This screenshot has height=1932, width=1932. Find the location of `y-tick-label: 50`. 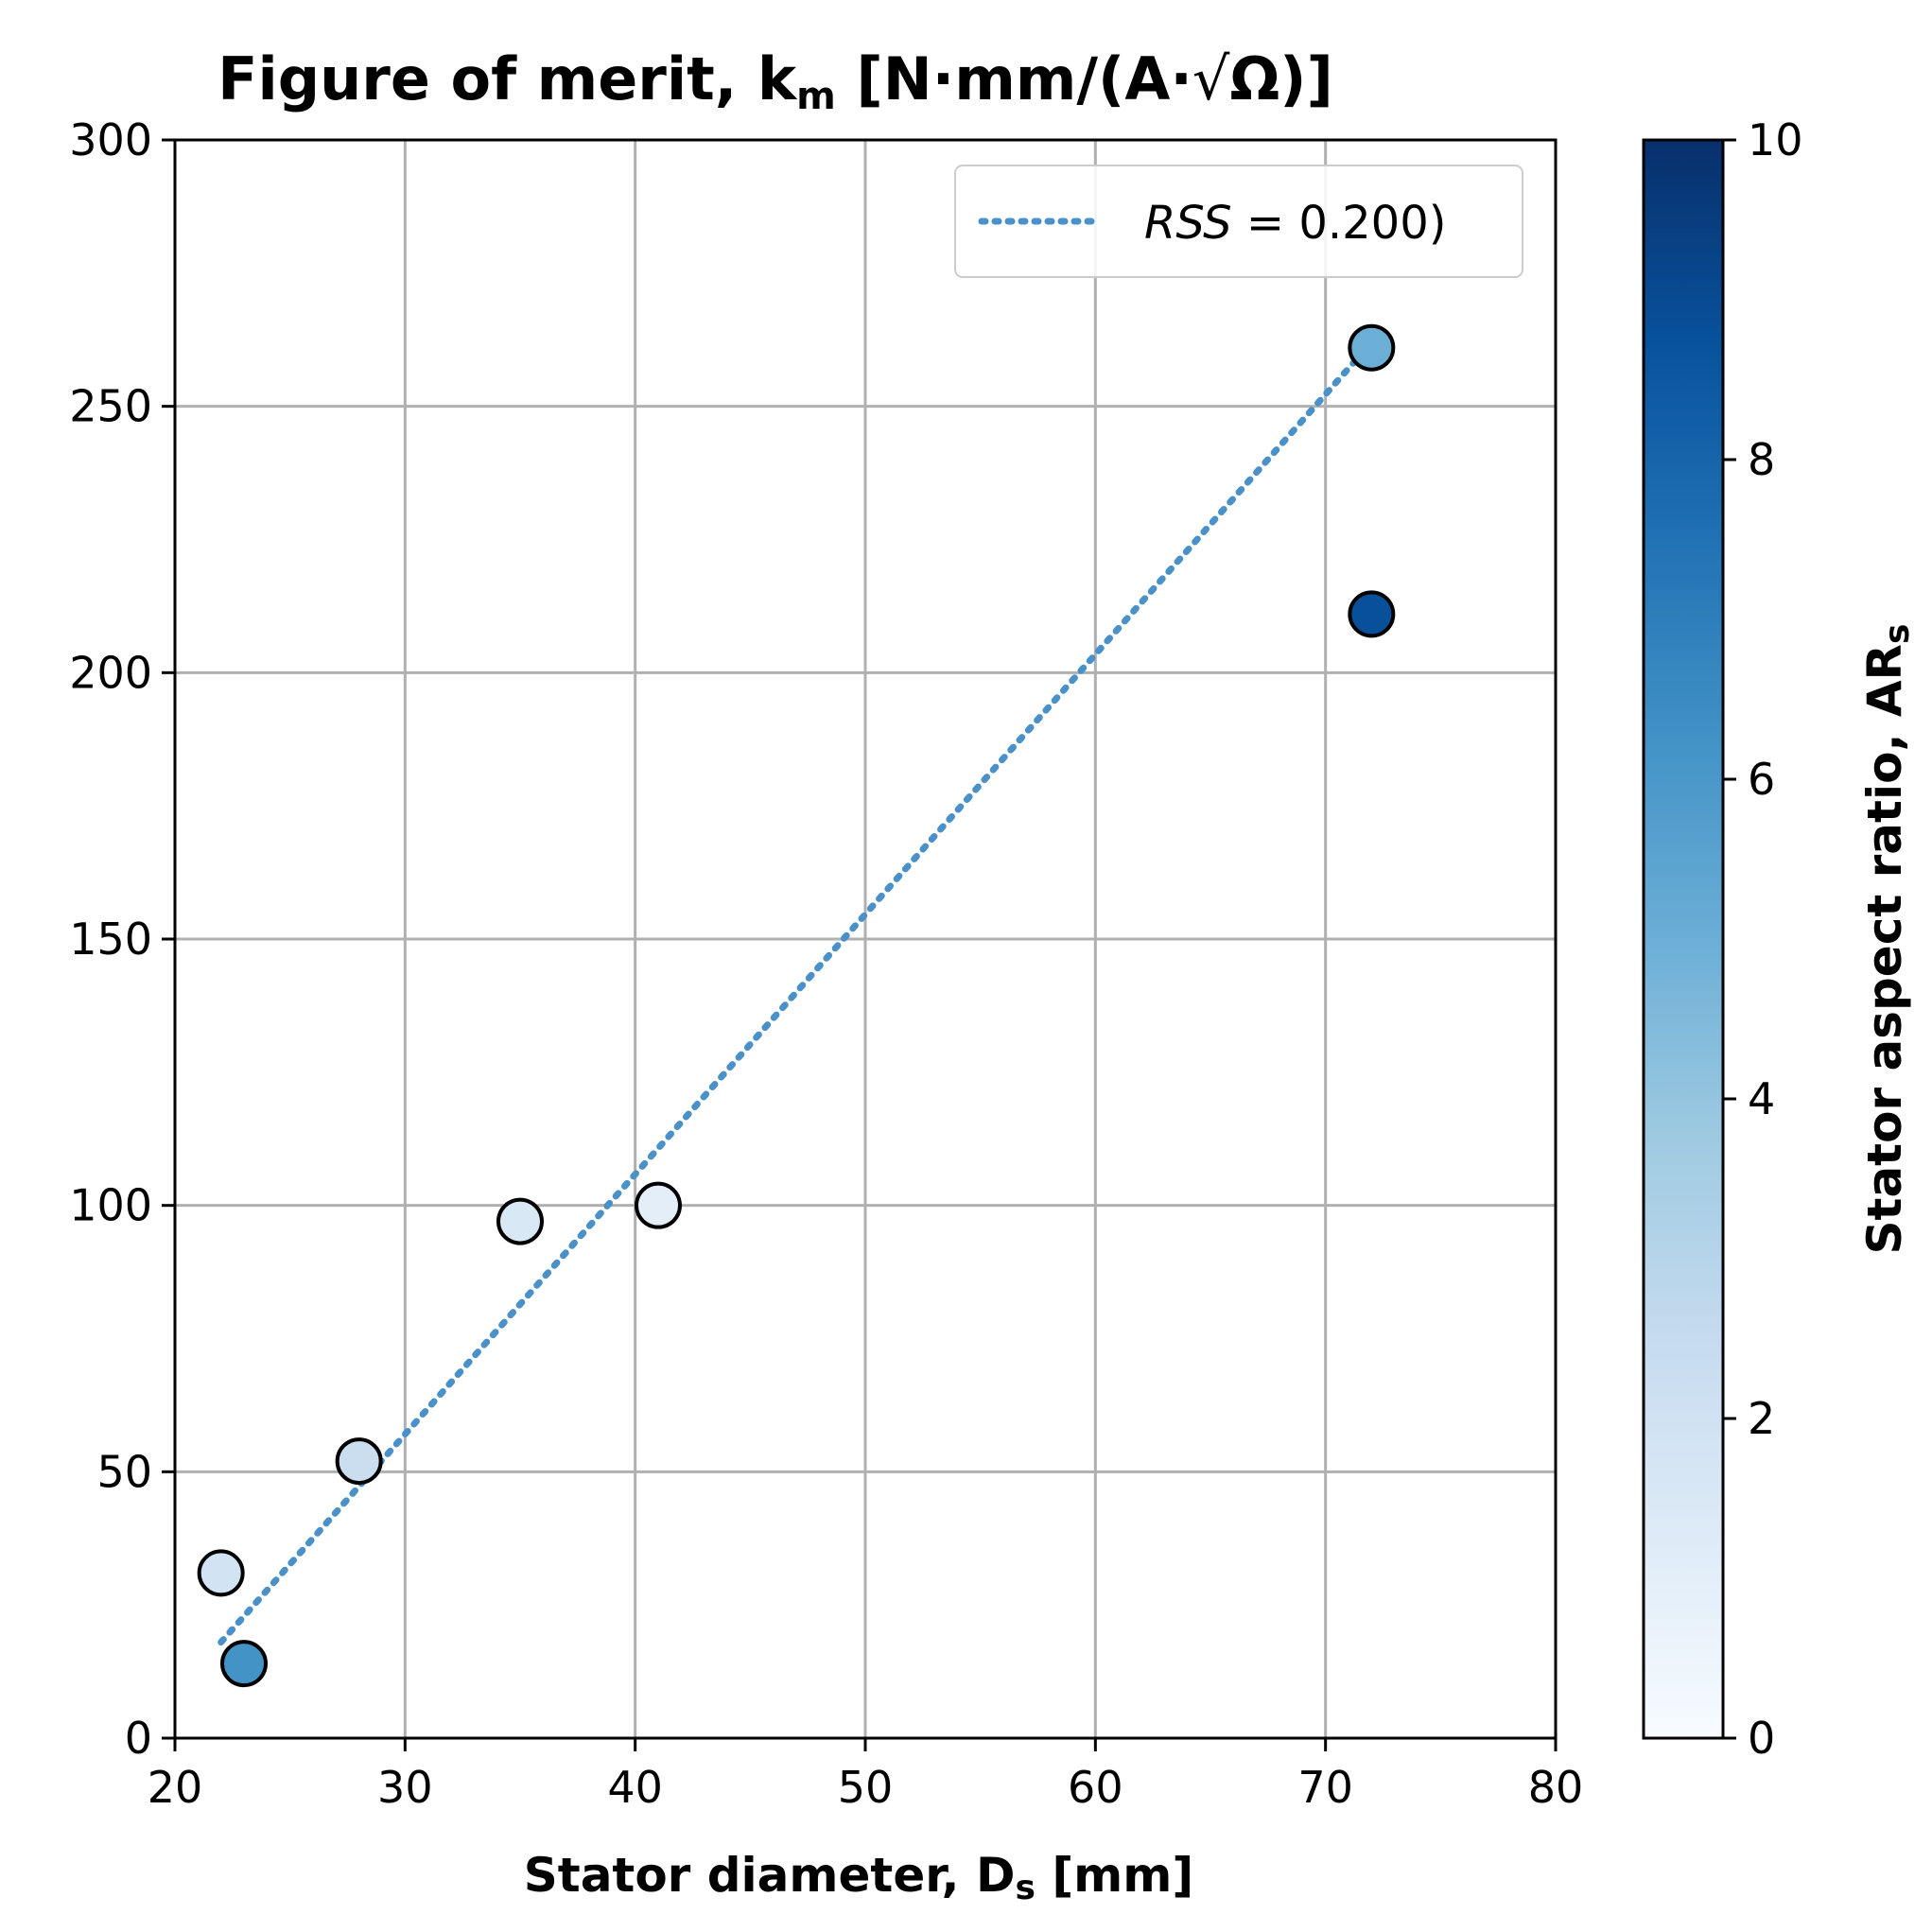

y-tick-label: 50 is located at coordinates (124, 1471).